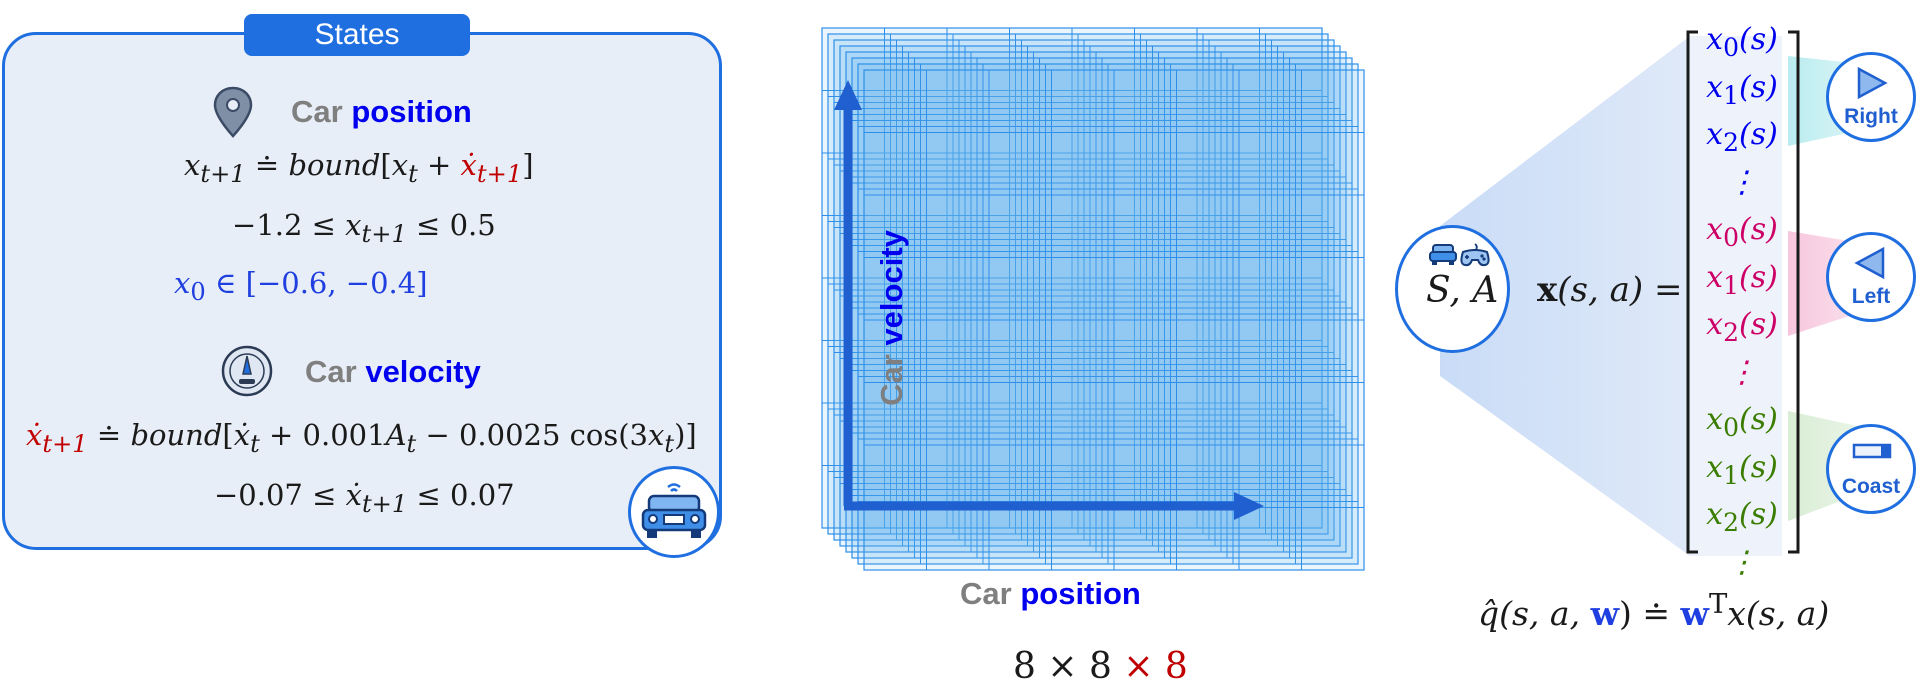  I want to click on eq-text: )], so click(685, 435).